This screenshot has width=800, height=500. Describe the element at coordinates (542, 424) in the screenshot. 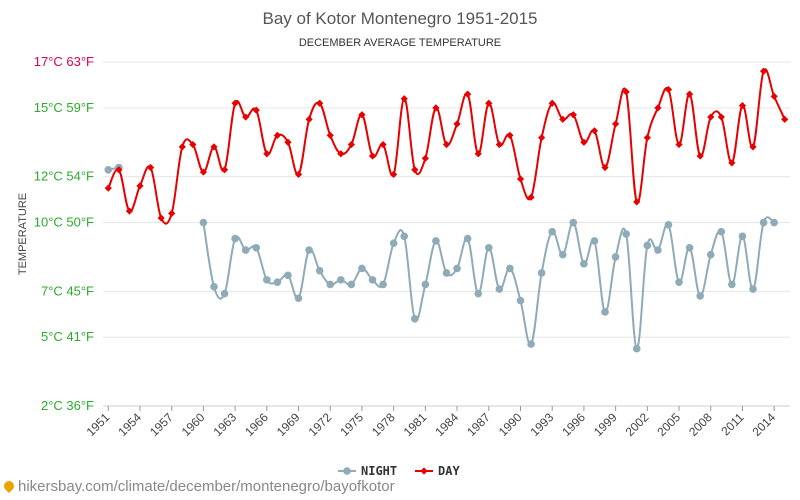

I see `x-tick-label: 1993` at that location.